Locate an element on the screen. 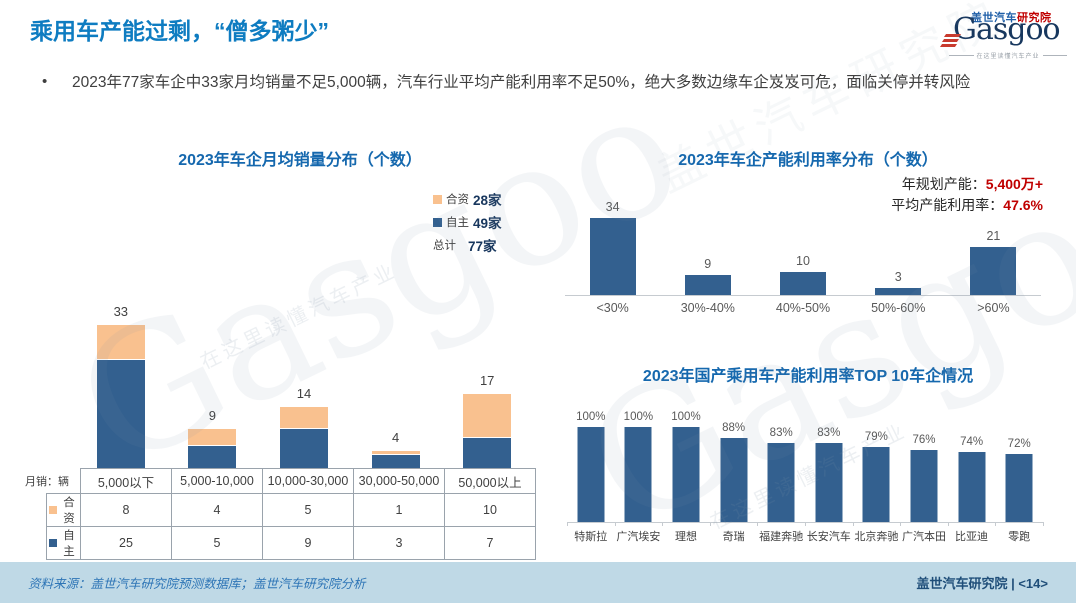  logo-institute-text: 研究院 is located at coordinates (1034, 18).